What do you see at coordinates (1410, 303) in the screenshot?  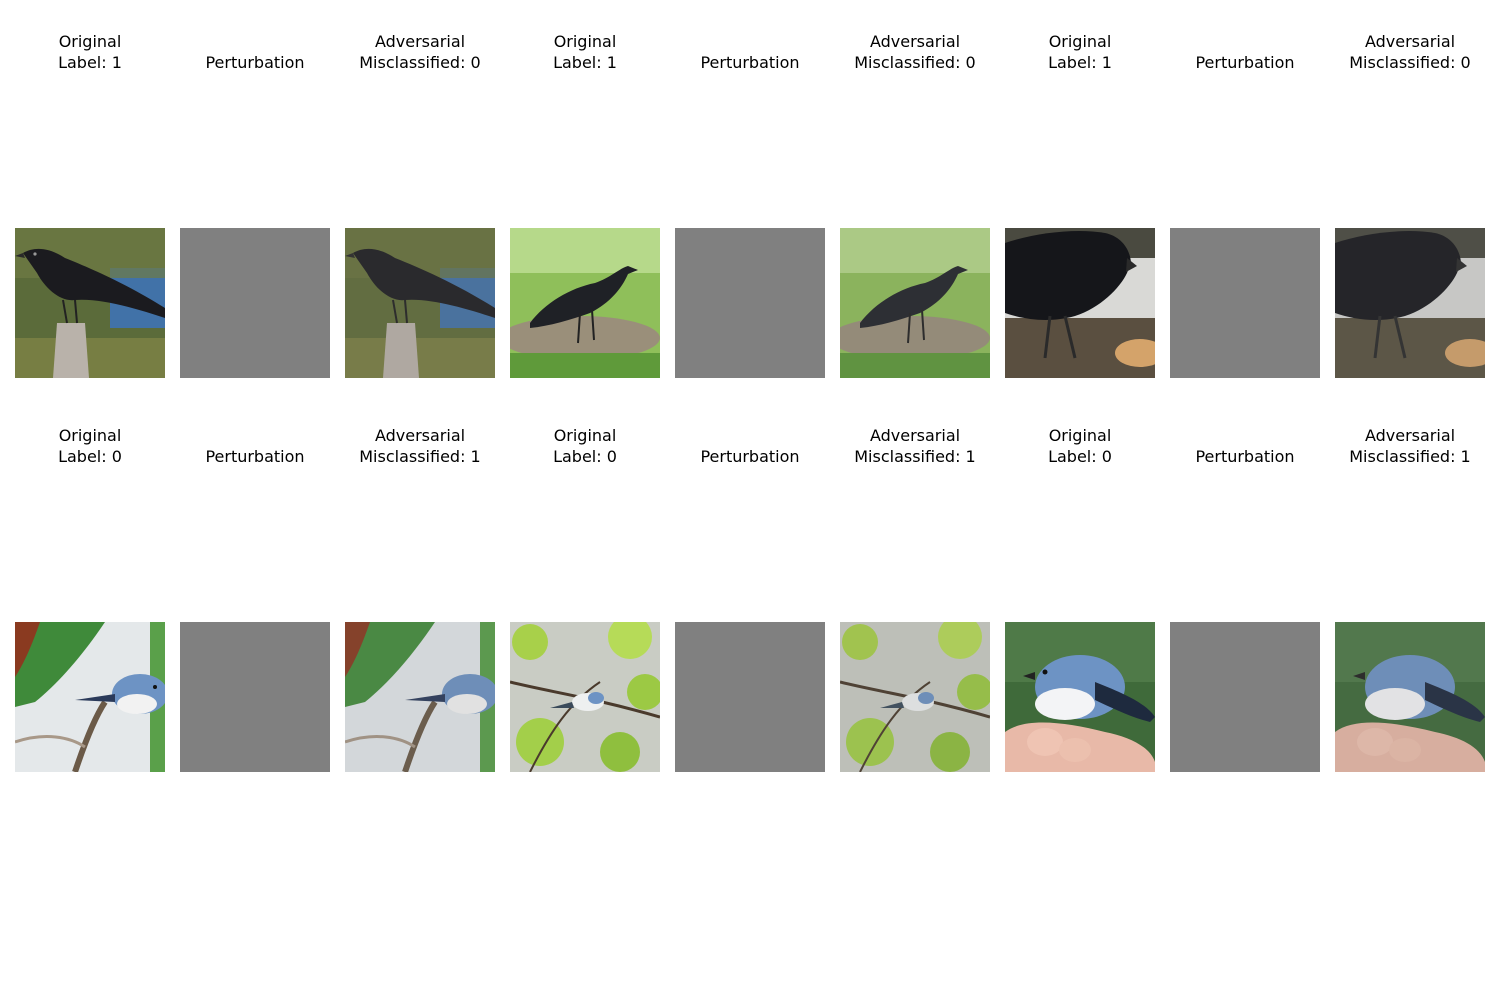 I see `crow-closeup-adversarial-image` at bounding box center [1410, 303].